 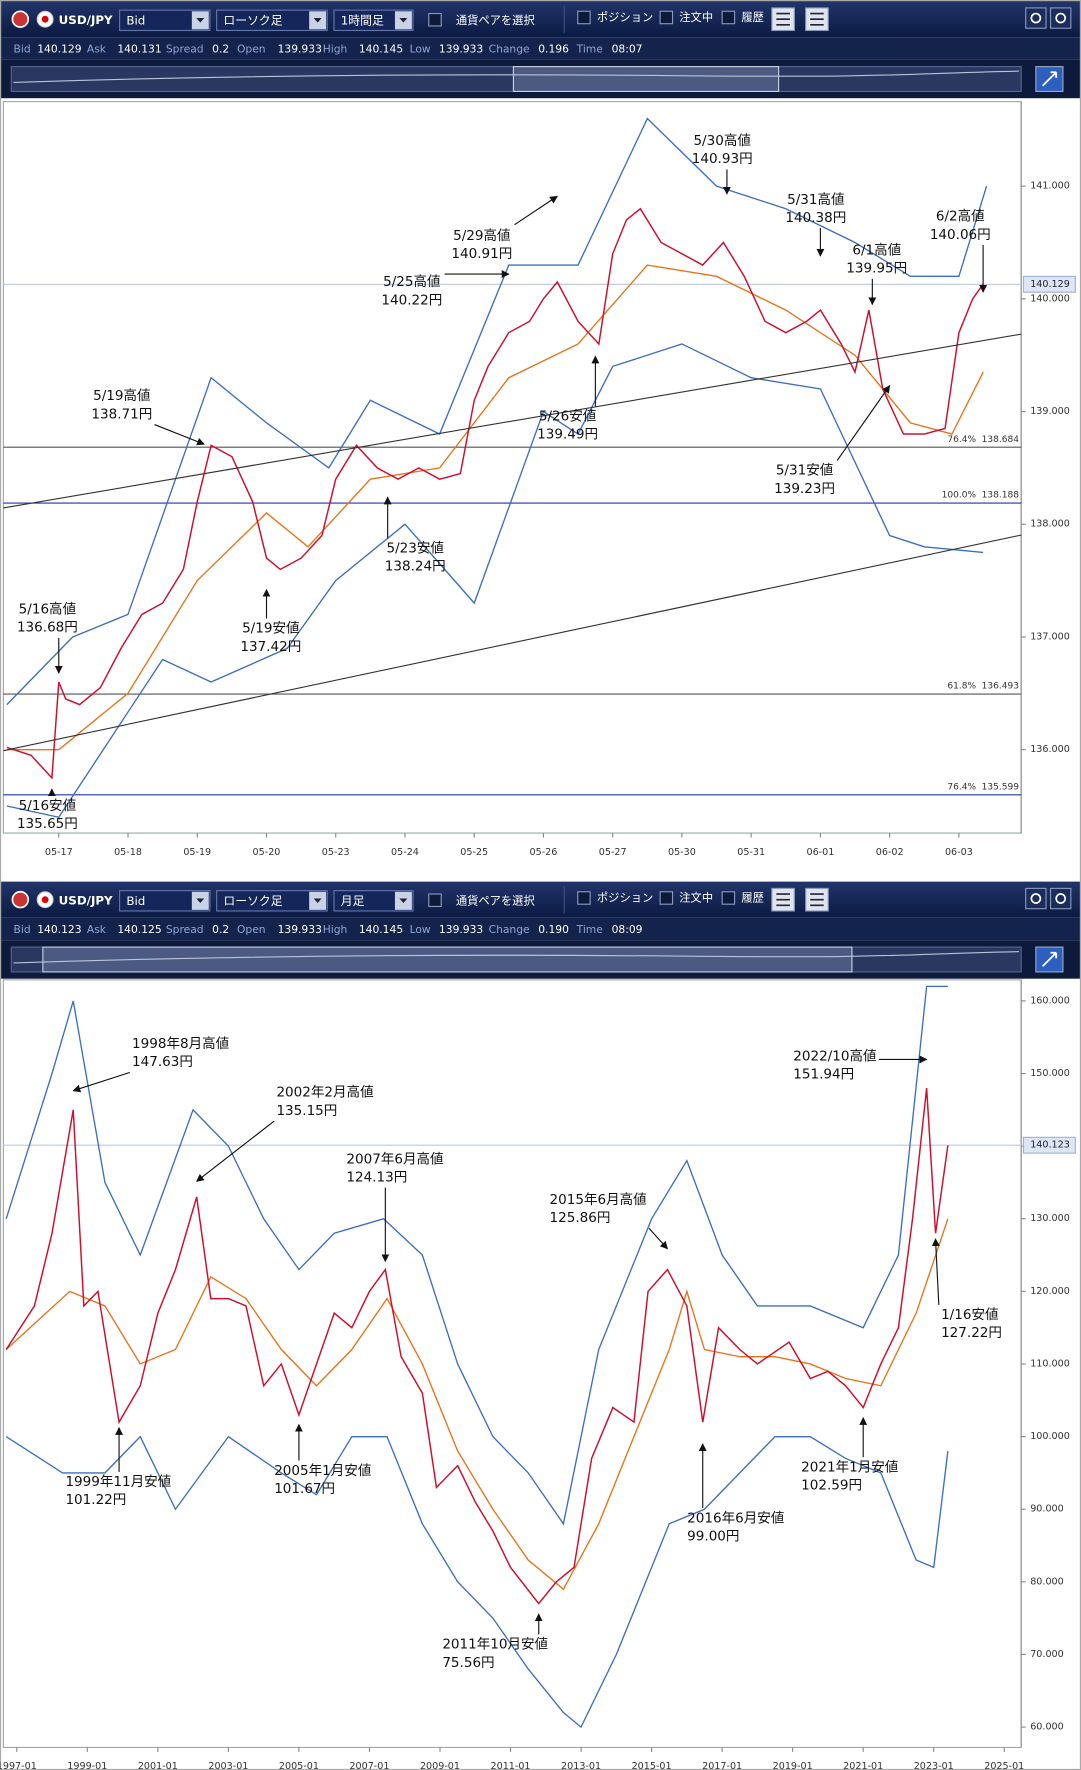 What do you see at coordinates (553, 929) in the screenshot?
I see `quote-value: 0.190` at bounding box center [553, 929].